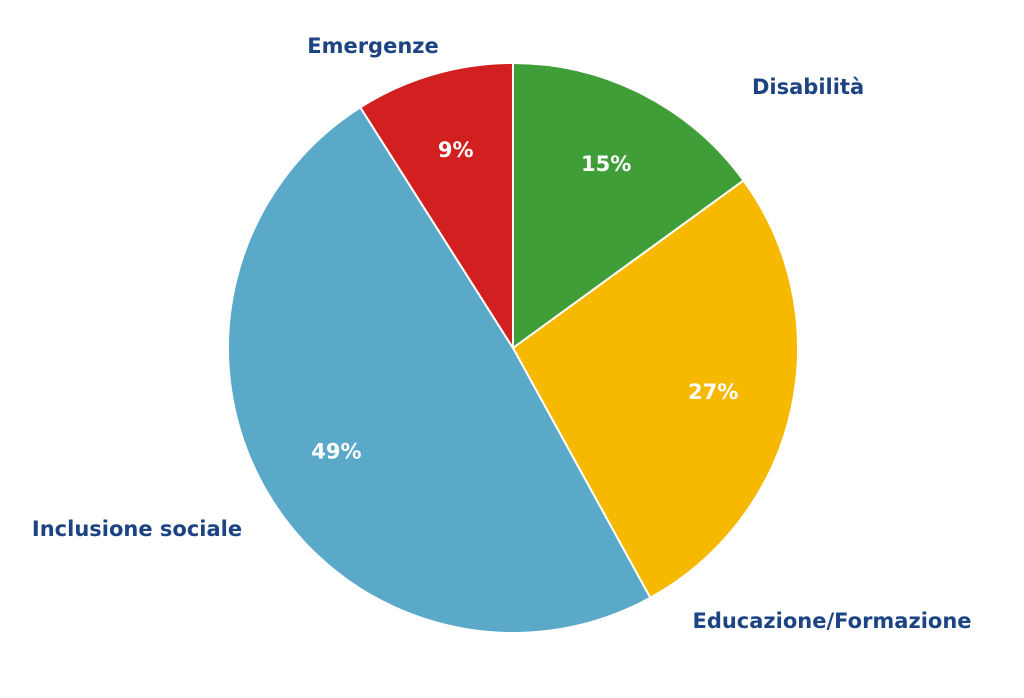 The height and width of the screenshot is (698, 1024). I want to click on value-label: 15%, so click(606, 164).